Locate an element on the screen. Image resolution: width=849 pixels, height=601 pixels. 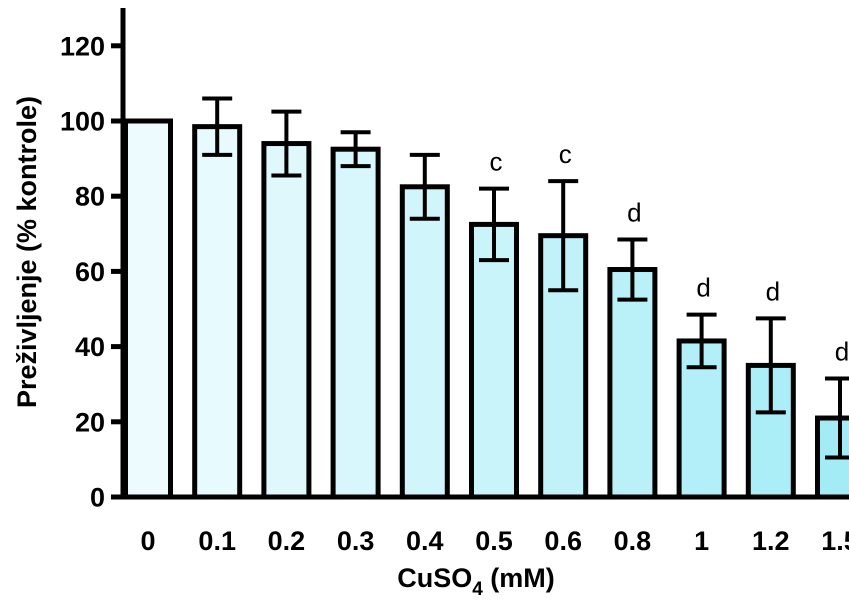
x-ticks-layer: 0 0.1 0.2 0.3 0.4 0.5 0.6 0.8 1 1.2 1.5 is located at coordinates (494, 541).